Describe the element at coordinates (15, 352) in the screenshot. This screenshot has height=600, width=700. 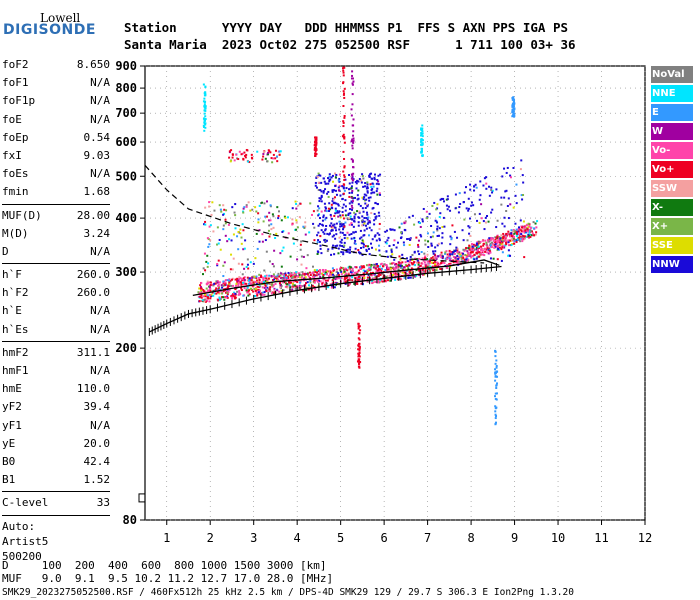
I see `param-label: hmF2` at that location.